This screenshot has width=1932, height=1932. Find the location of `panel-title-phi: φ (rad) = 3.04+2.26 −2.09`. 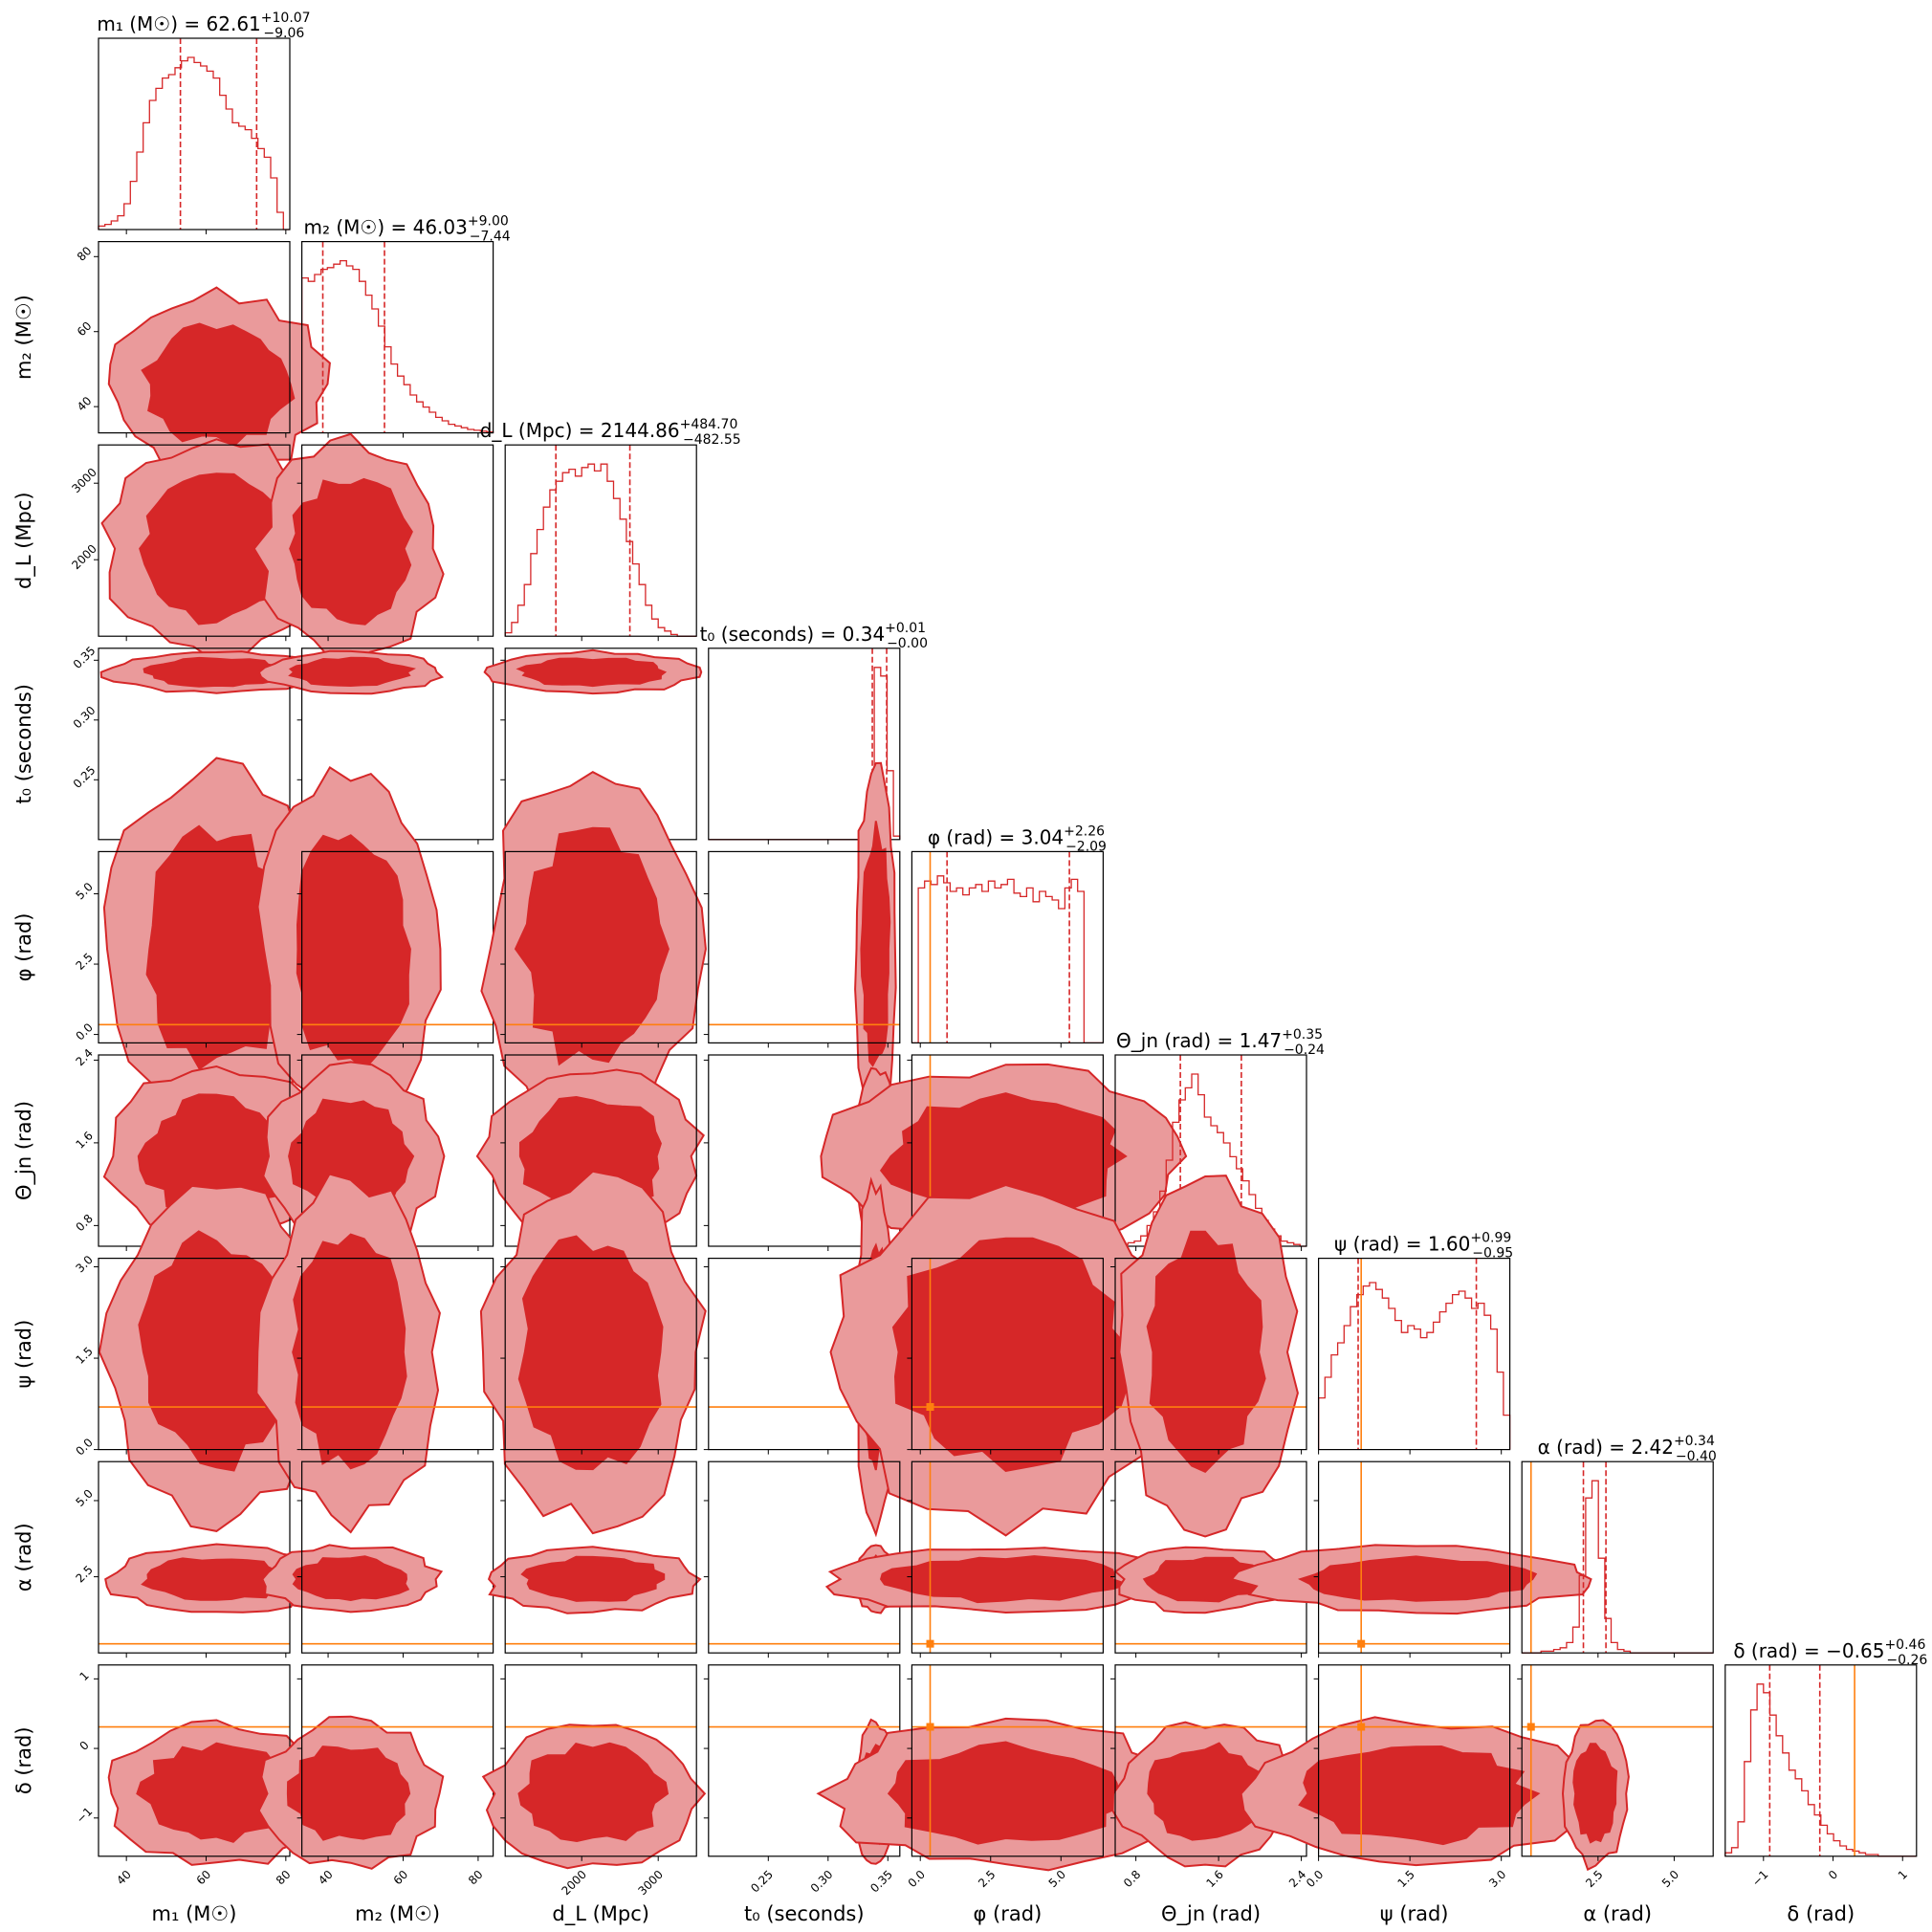

panel-title-phi: φ (rad) = 3.04+2.26 −2.09 is located at coordinates (1017, 838).